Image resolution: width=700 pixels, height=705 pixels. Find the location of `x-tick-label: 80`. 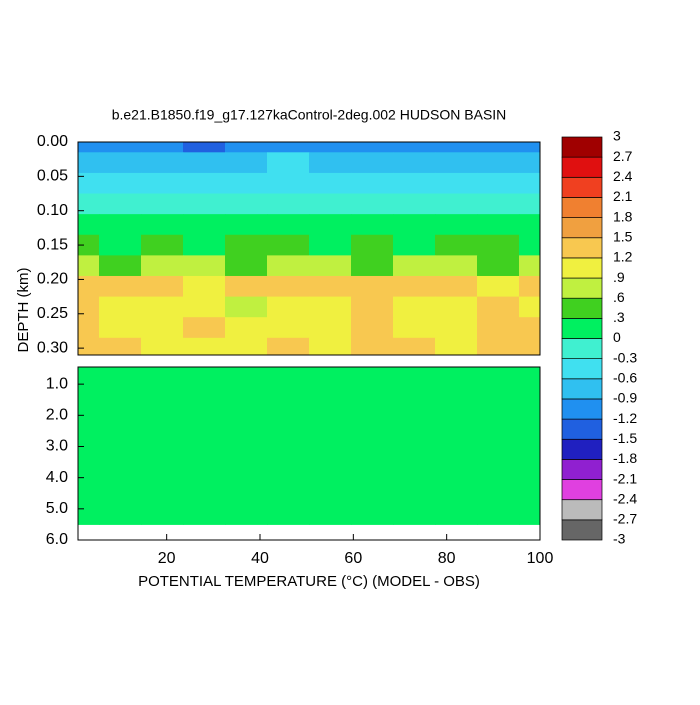

x-tick-label: 80 is located at coordinates (447, 558).